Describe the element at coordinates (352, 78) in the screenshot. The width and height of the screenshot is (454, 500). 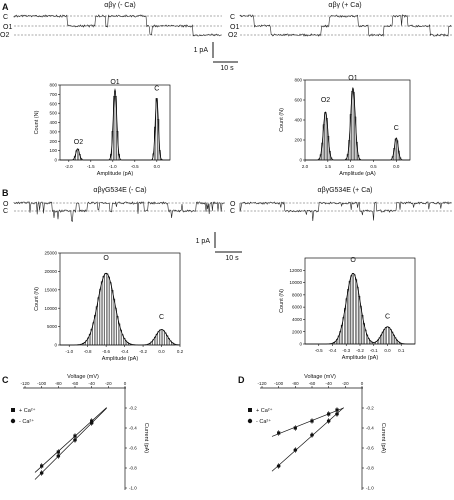
I see `peak-label: O1` at that location.